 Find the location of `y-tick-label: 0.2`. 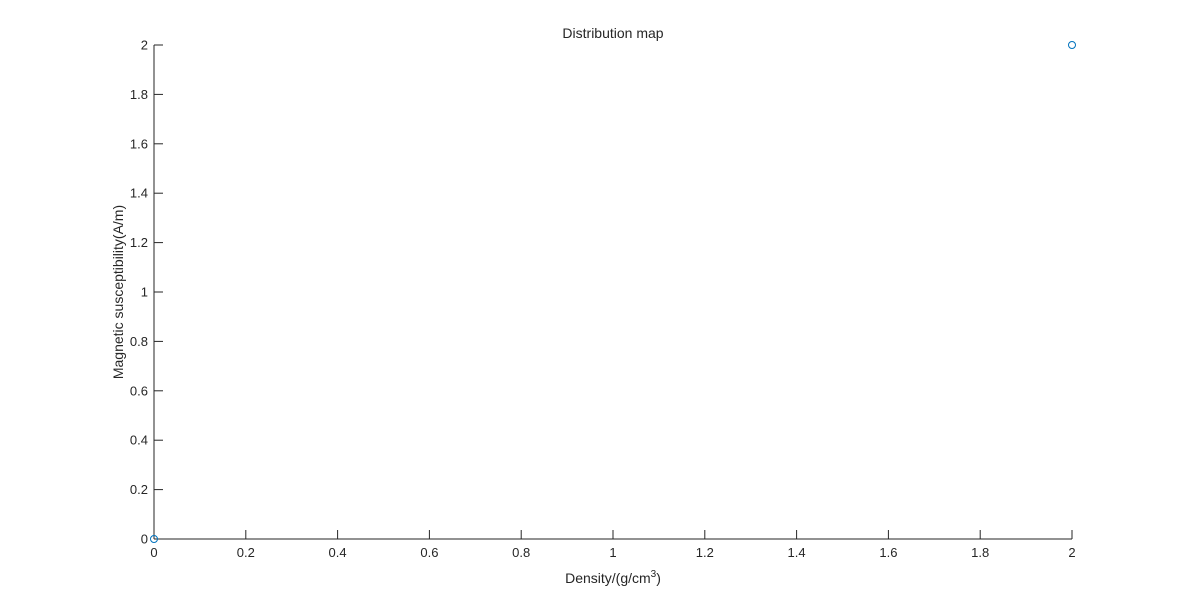

y-tick-label: 0.2 is located at coordinates (139, 489).